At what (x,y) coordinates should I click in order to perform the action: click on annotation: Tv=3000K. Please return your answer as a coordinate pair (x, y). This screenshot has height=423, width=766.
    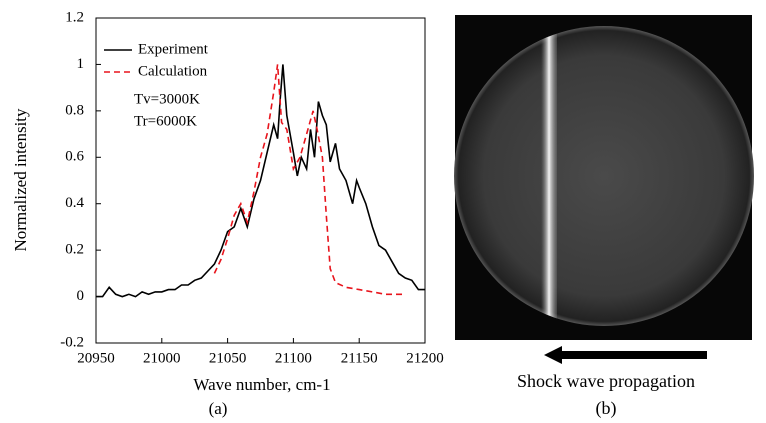
    Looking at the image, I should click on (167, 99).